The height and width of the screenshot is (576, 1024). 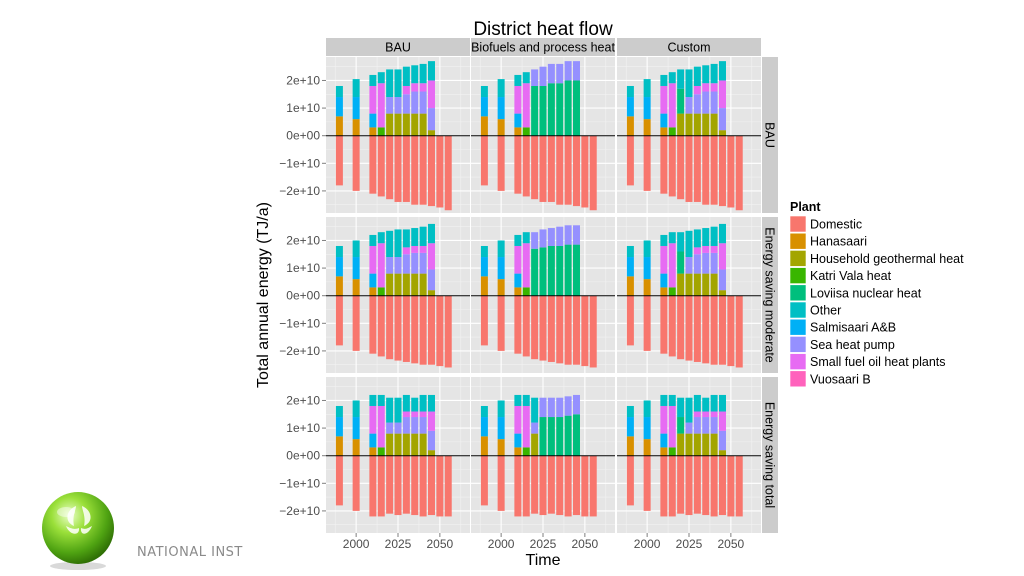 I want to click on y-tick-label: 0e+00, so click(x=303, y=456).